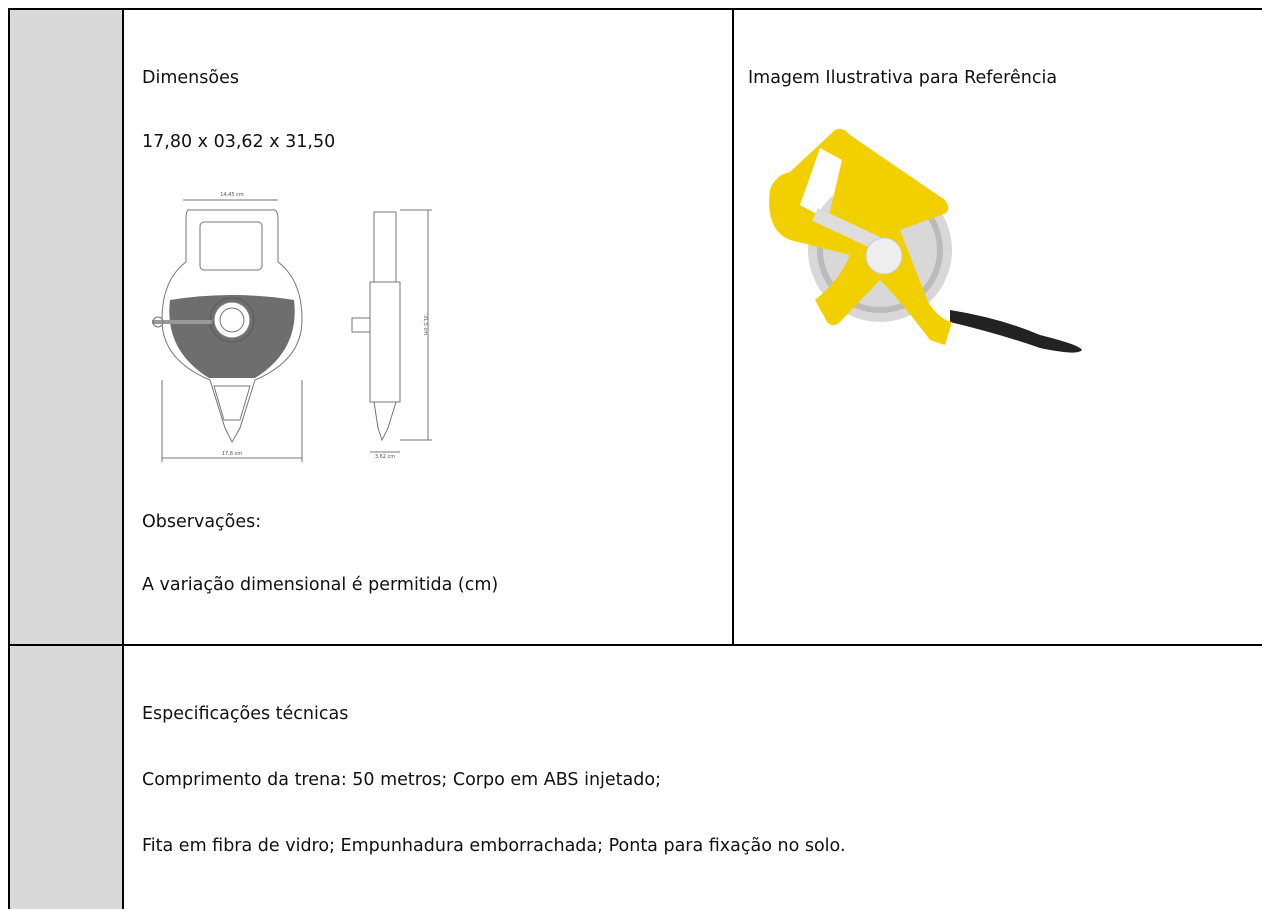  What do you see at coordinates (190, 78) in the screenshot?
I see `section-title: Dimensões` at bounding box center [190, 78].